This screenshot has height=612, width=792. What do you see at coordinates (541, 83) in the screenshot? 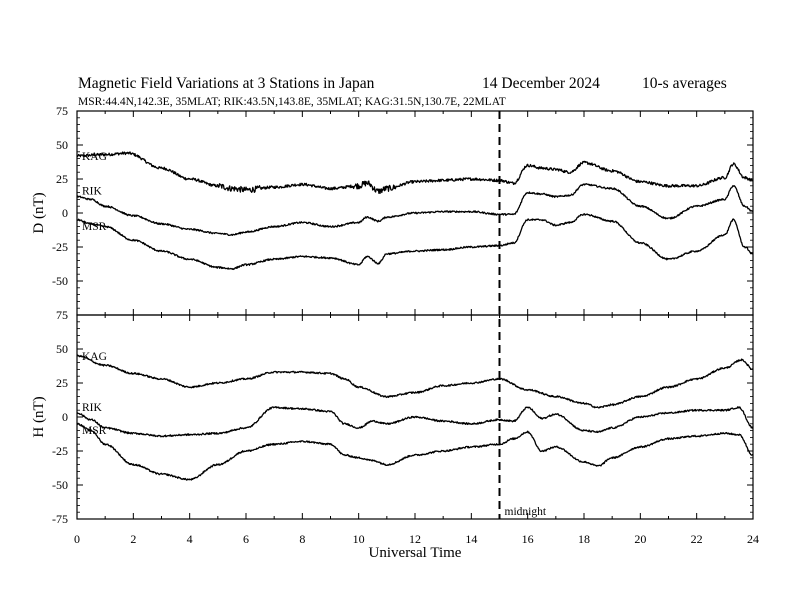
I see `chart-date: 14 December 2024` at bounding box center [541, 83].